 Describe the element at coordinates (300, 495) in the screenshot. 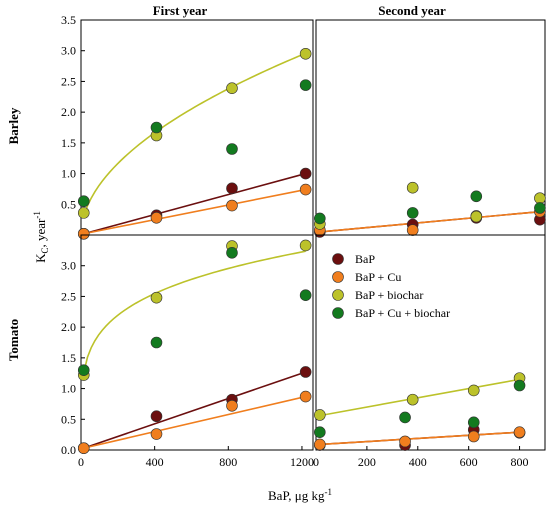

I see `x-axis-label: BaP, μg kg-1` at that location.